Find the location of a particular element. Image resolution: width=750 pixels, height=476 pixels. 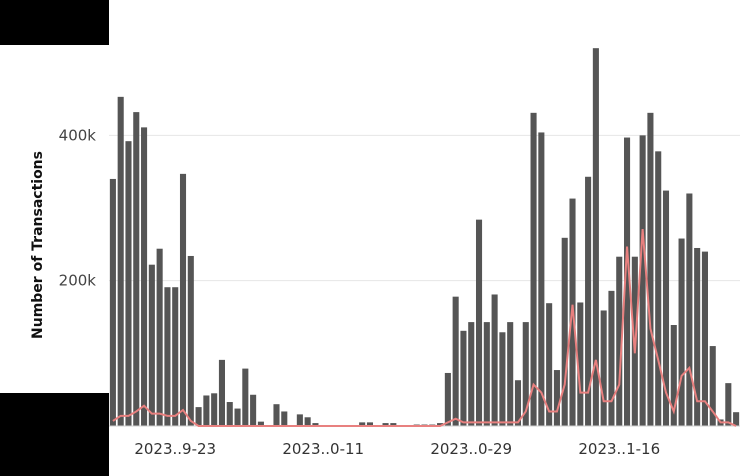

redaction-box-bottom-left is located at coordinates (54, 434).